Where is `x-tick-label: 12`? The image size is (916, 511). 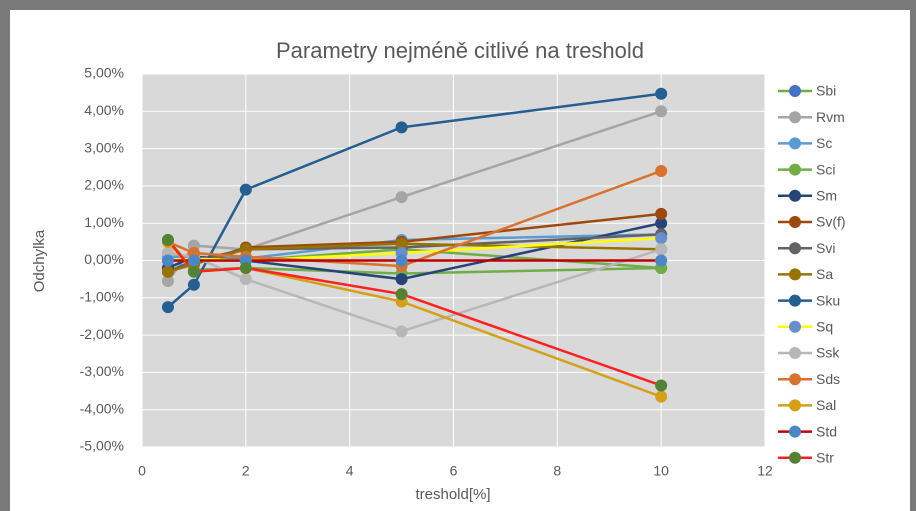
x-tick-label: 12 is located at coordinates (765, 471).